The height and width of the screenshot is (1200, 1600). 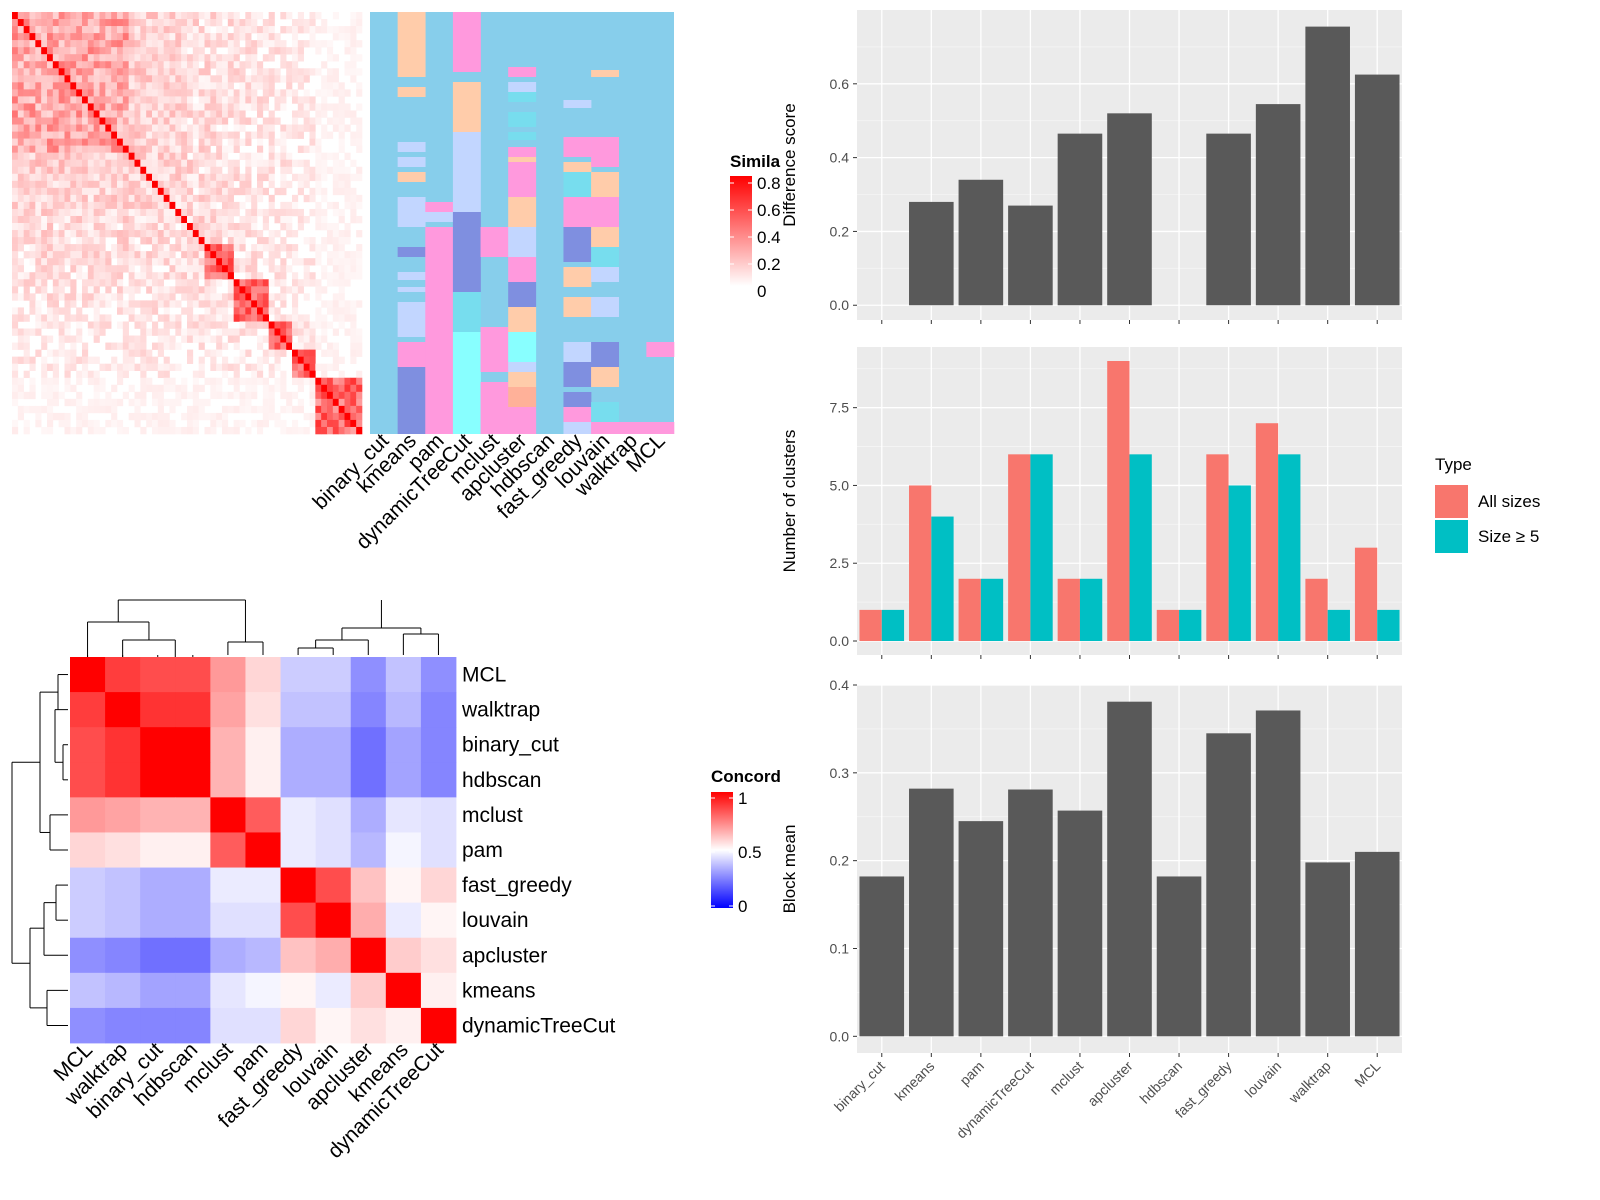 What do you see at coordinates (761, 291) in the screenshot?
I see `legend-tick-label: 0` at bounding box center [761, 291].